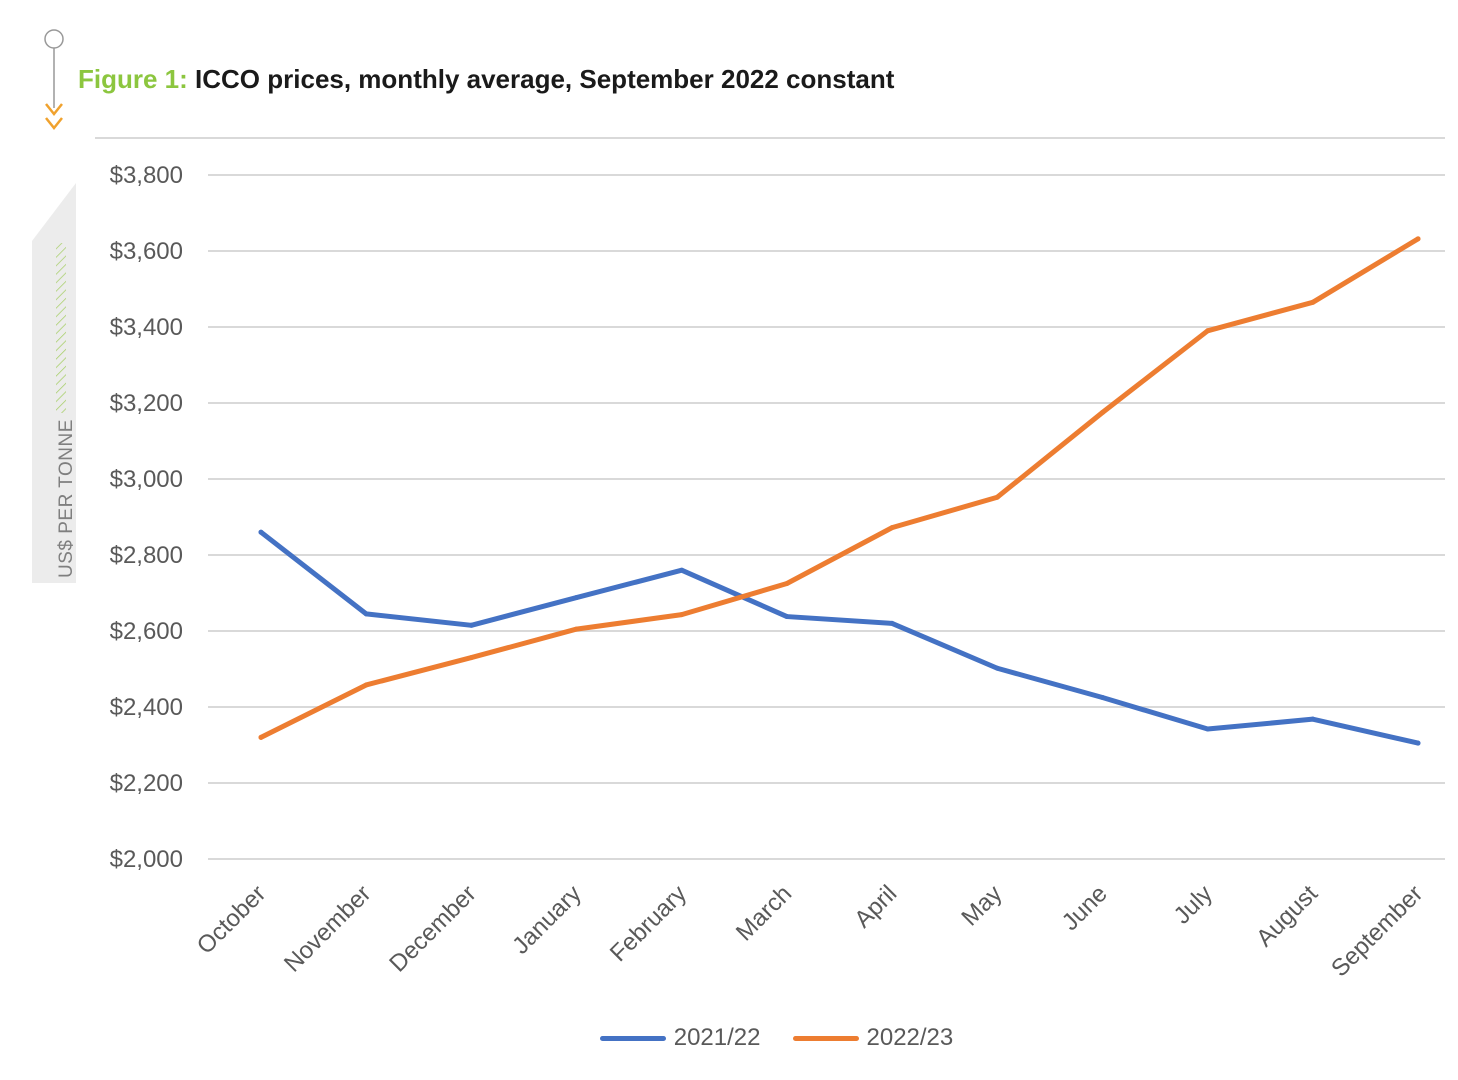 The width and height of the screenshot is (1458, 1080). Describe the element at coordinates (146, 479) in the screenshot. I see `y-tick-label: $3,000` at that location.